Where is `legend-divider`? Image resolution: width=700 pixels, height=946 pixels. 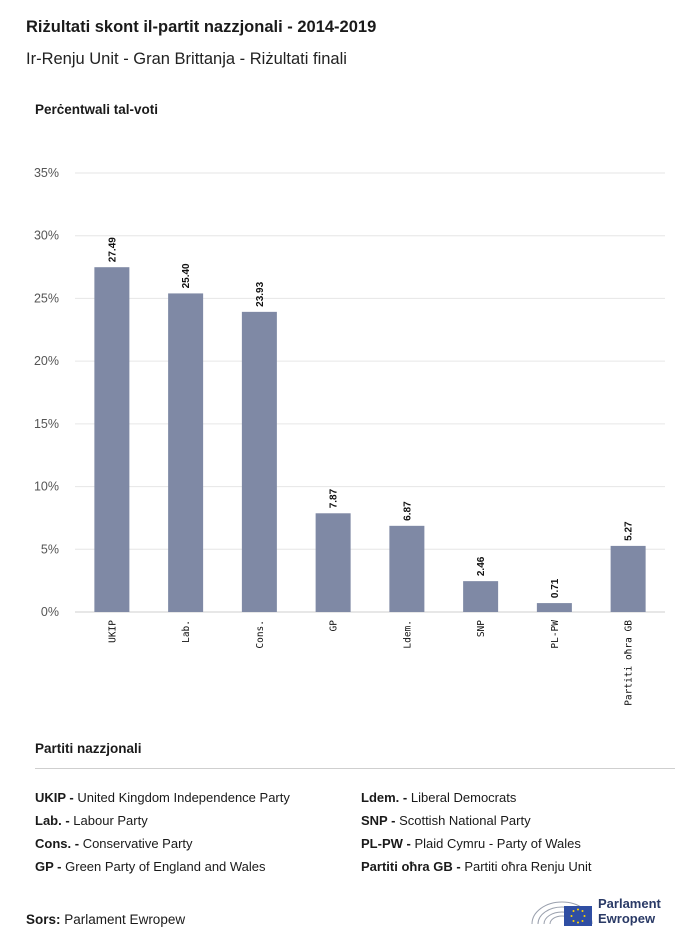
legend-divider is located at coordinates (355, 768).